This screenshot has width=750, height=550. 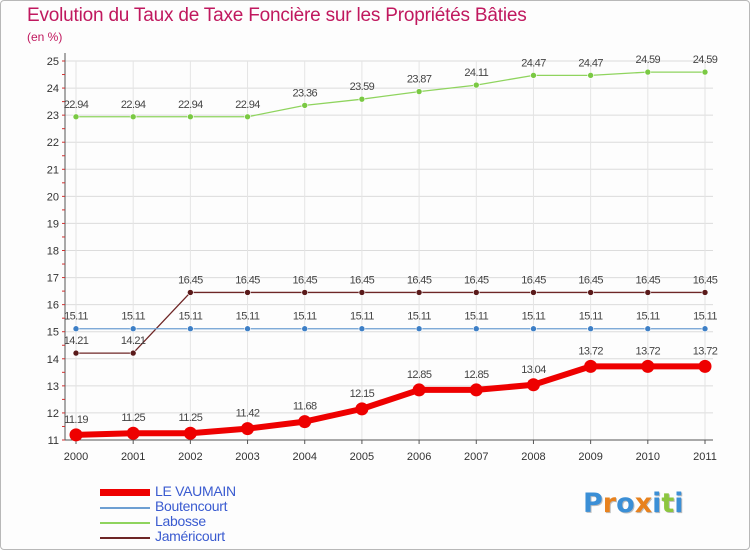 What do you see at coordinates (419, 80) in the screenshot?
I see `data-label-labosse: 23.87` at bounding box center [419, 80].